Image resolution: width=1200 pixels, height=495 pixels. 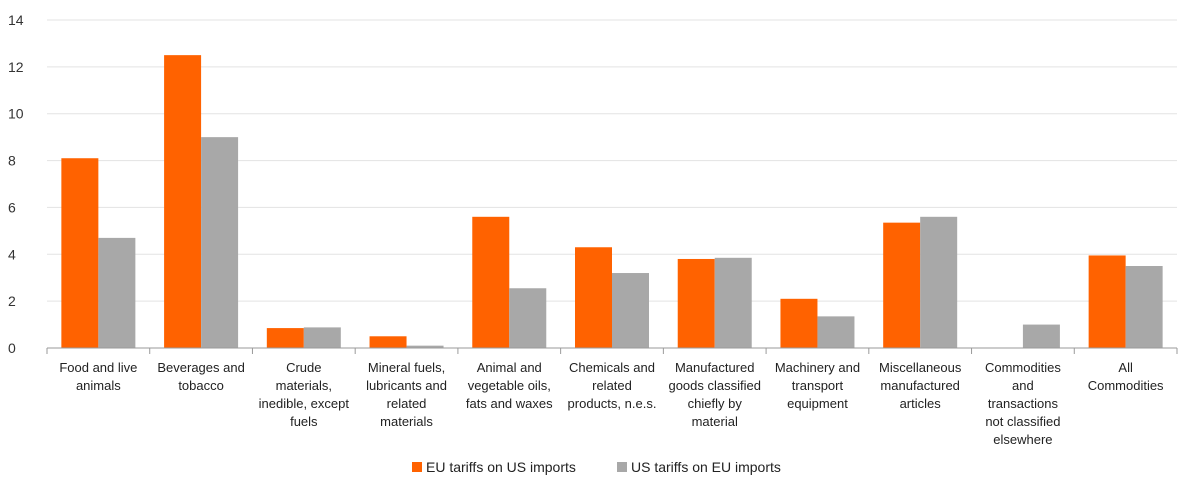 I want to click on y-tick-label: 4, so click(x=12, y=254).